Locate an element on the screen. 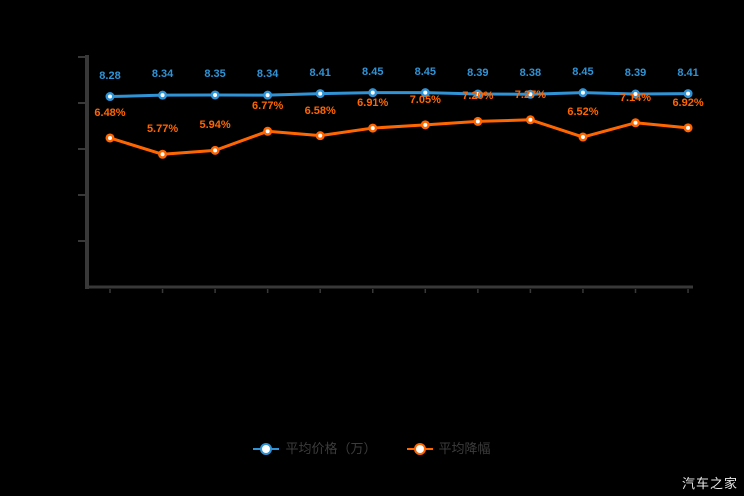 The width and height of the screenshot is (744, 496). data-point-label: 8.28 is located at coordinates (110, 75).